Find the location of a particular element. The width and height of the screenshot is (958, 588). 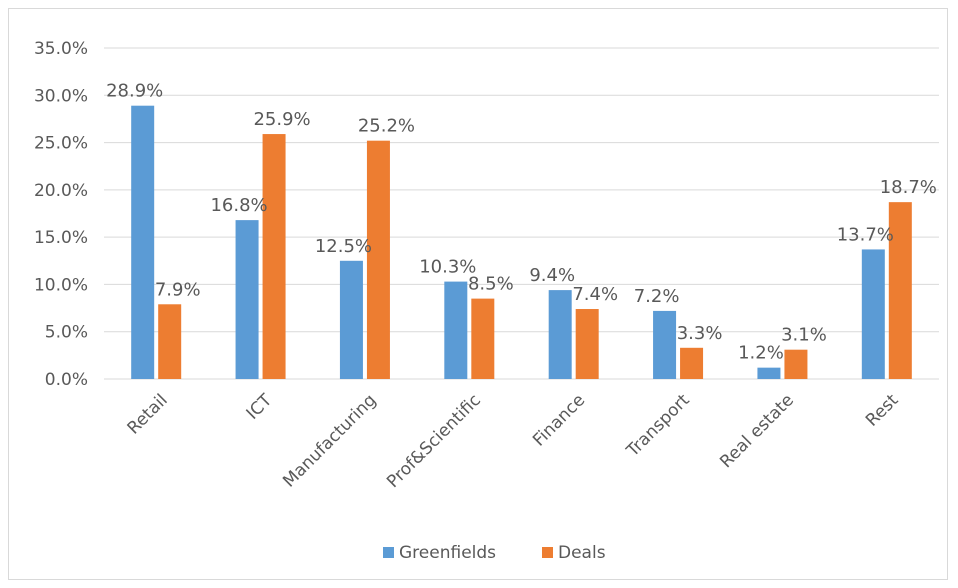

data-label: 7.9% is located at coordinates (178, 289).